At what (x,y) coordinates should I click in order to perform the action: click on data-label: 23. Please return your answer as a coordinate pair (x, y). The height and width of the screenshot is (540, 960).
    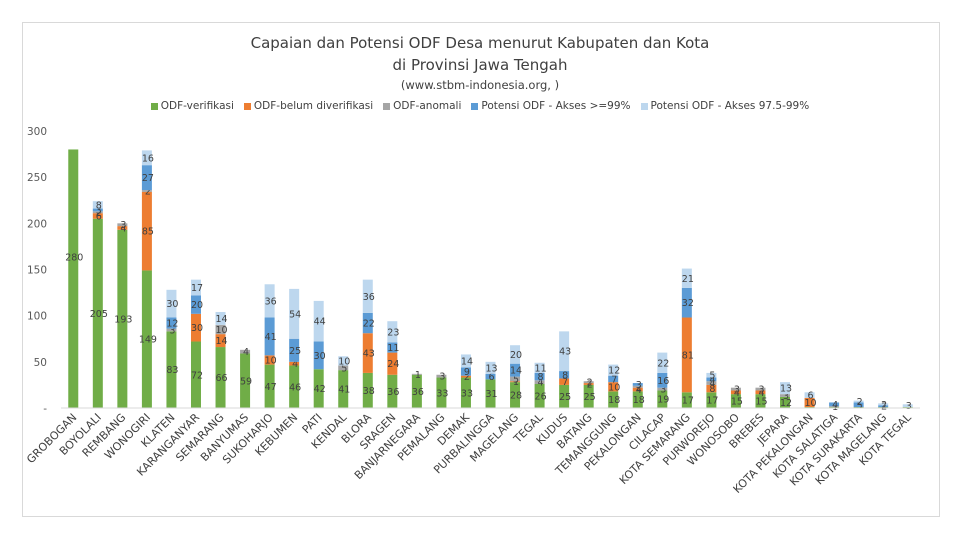
    Looking at the image, I should click on (393, 332).